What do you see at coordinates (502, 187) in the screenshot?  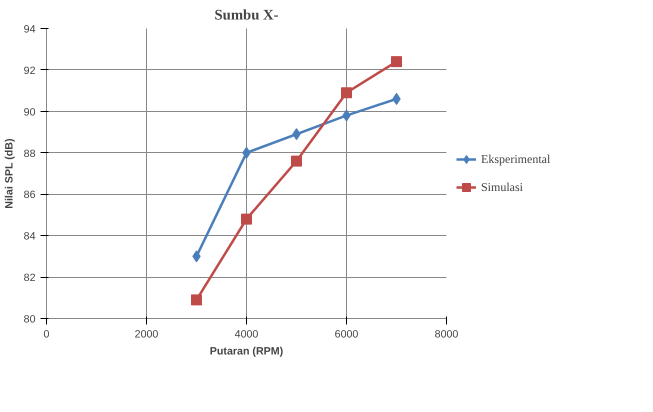 I see `legend-label: Simulasi` at bounding box center [502, 187].